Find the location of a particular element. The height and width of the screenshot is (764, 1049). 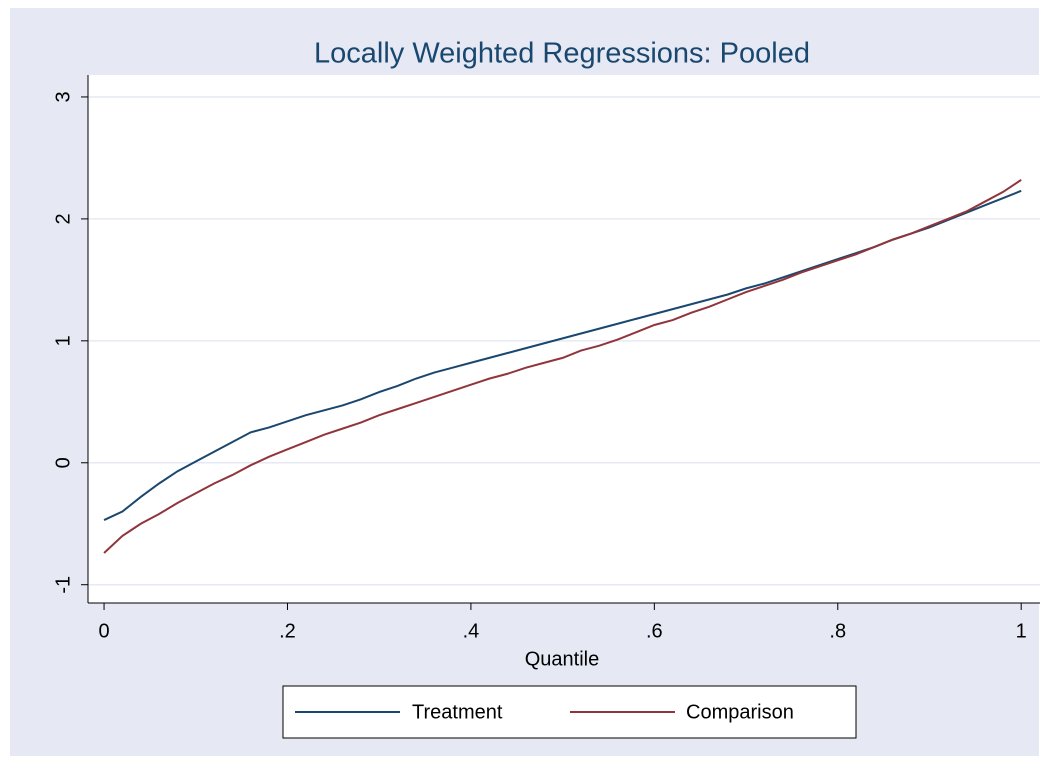

legend-label: Comparison is located at coordinates (740, 712).